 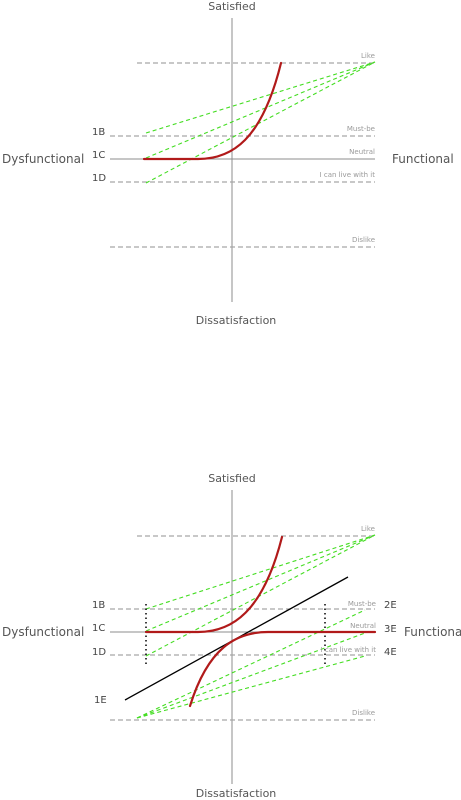 I want to click on bottom-code-1d: 1D, so click(x=99, y=652).